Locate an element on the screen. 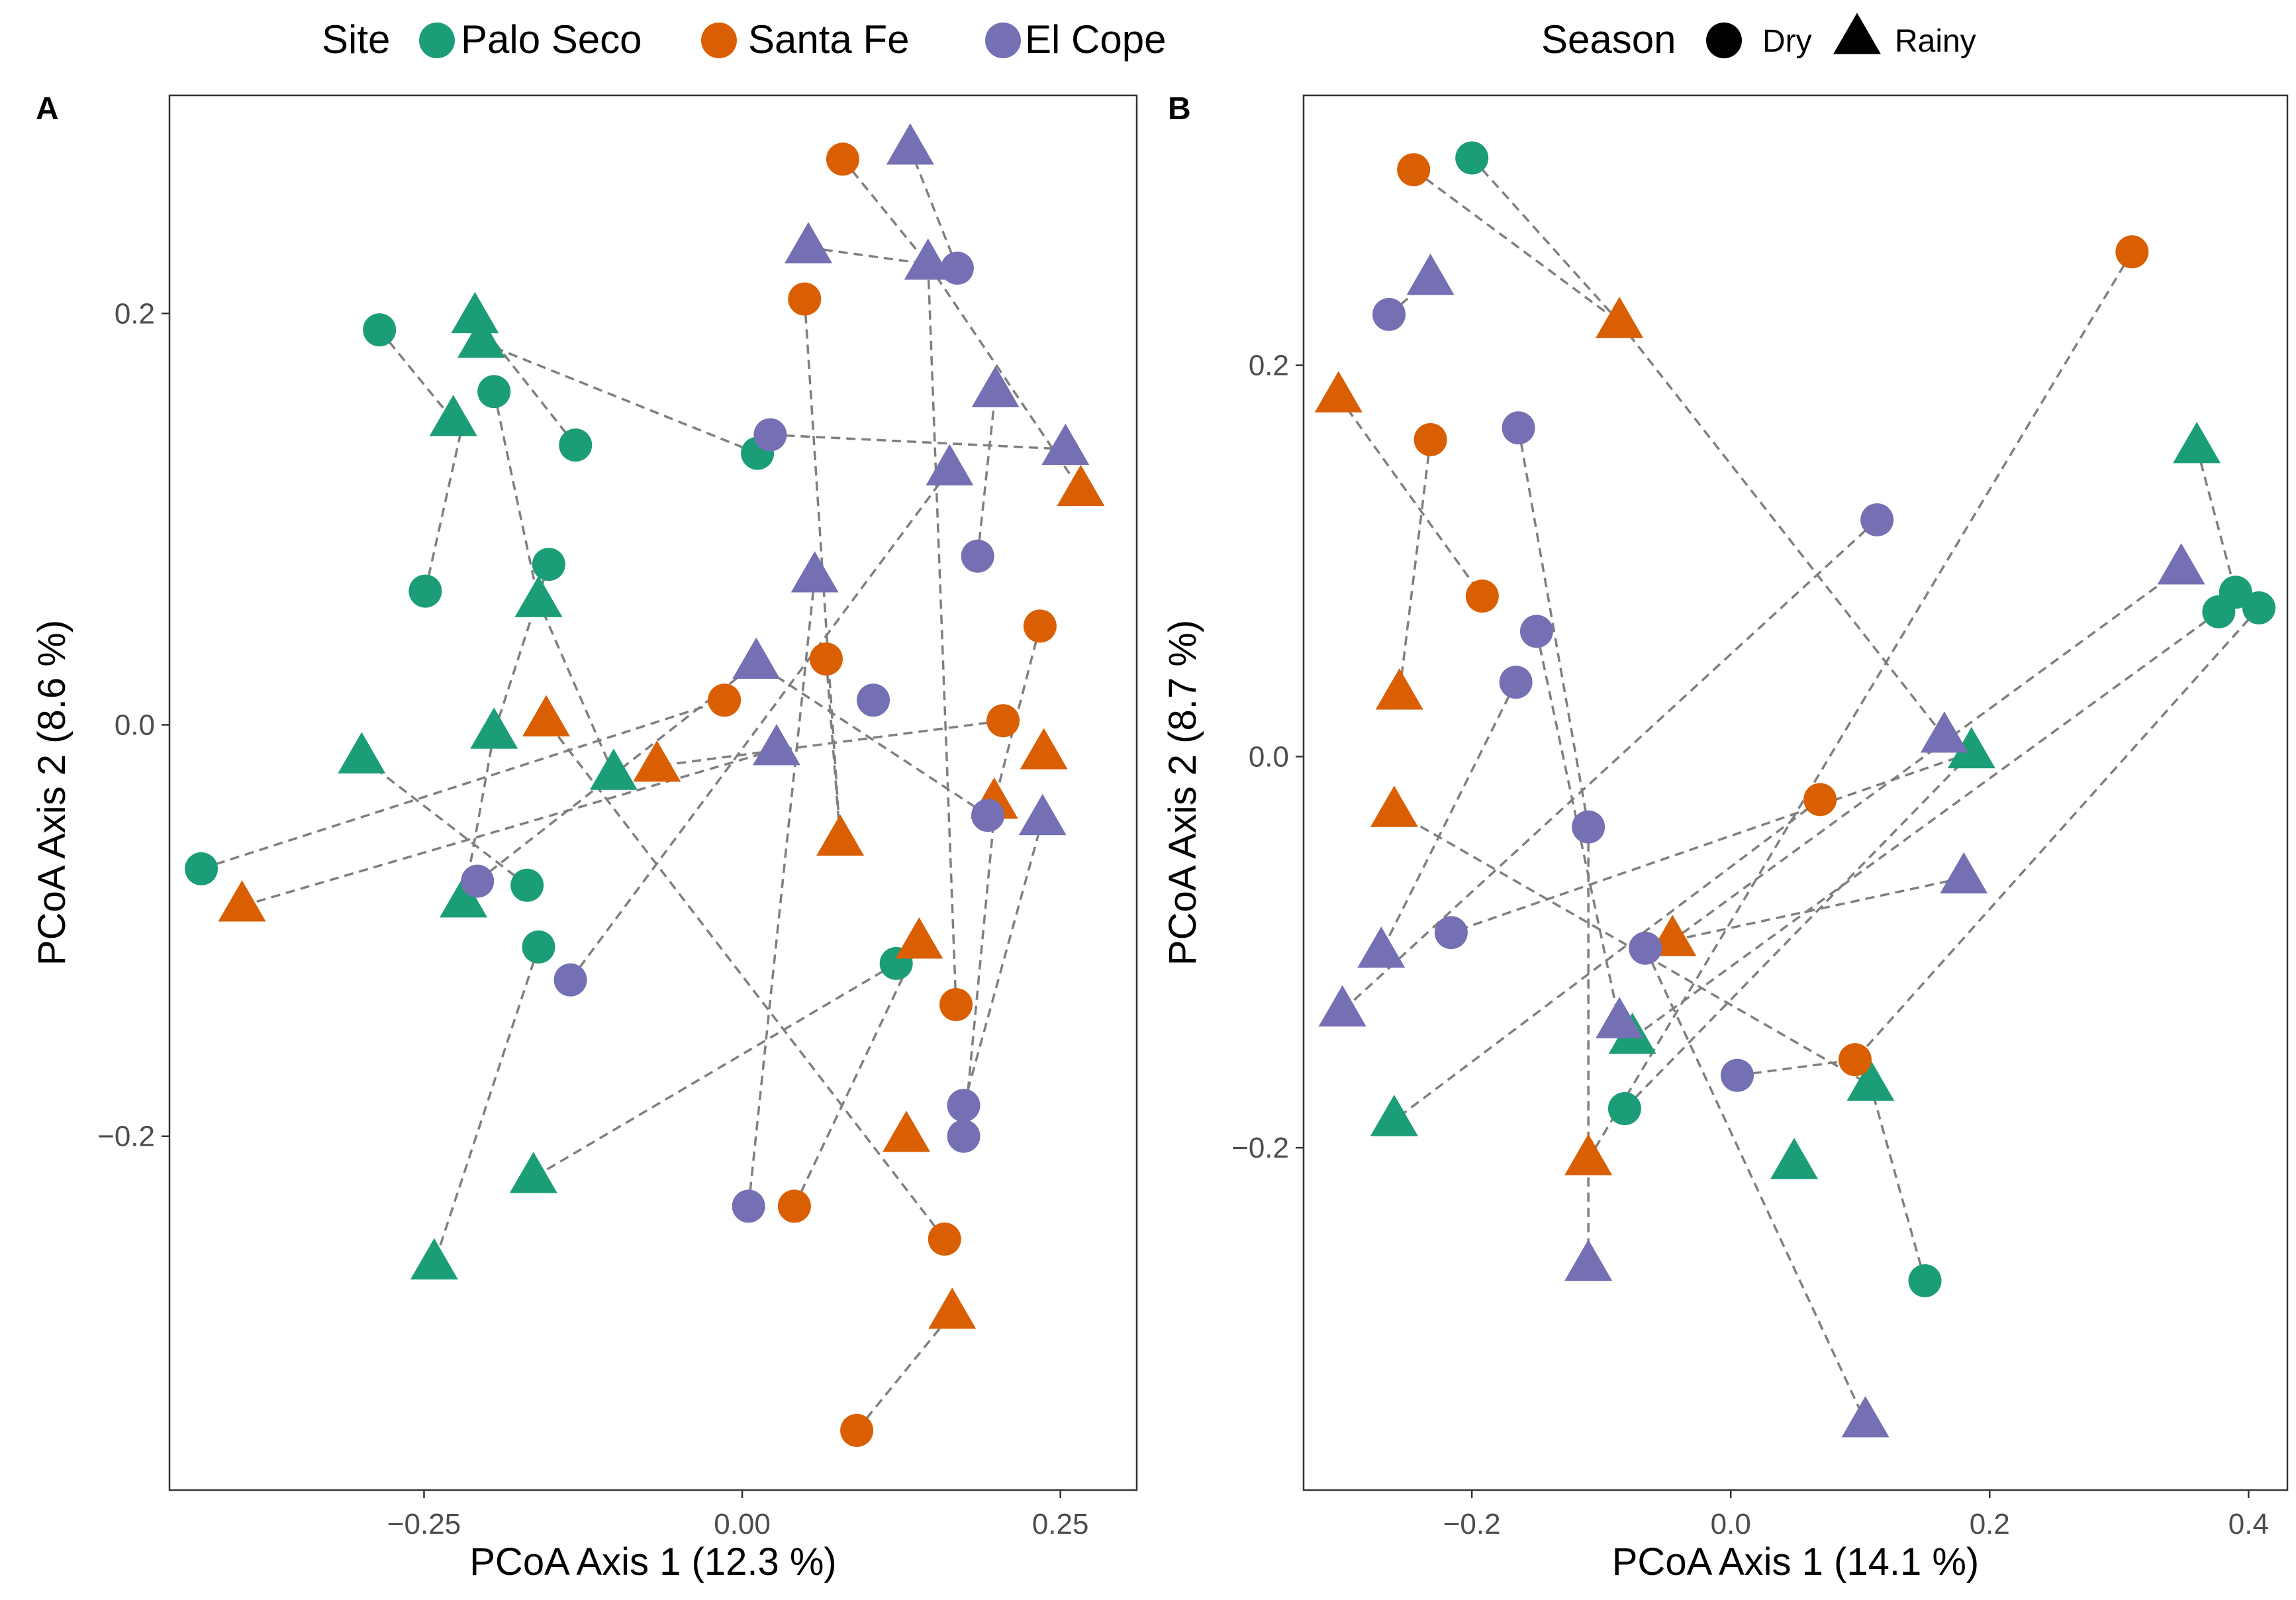  legend-site-label: Santa Fe is located at coordinates (829, 40).